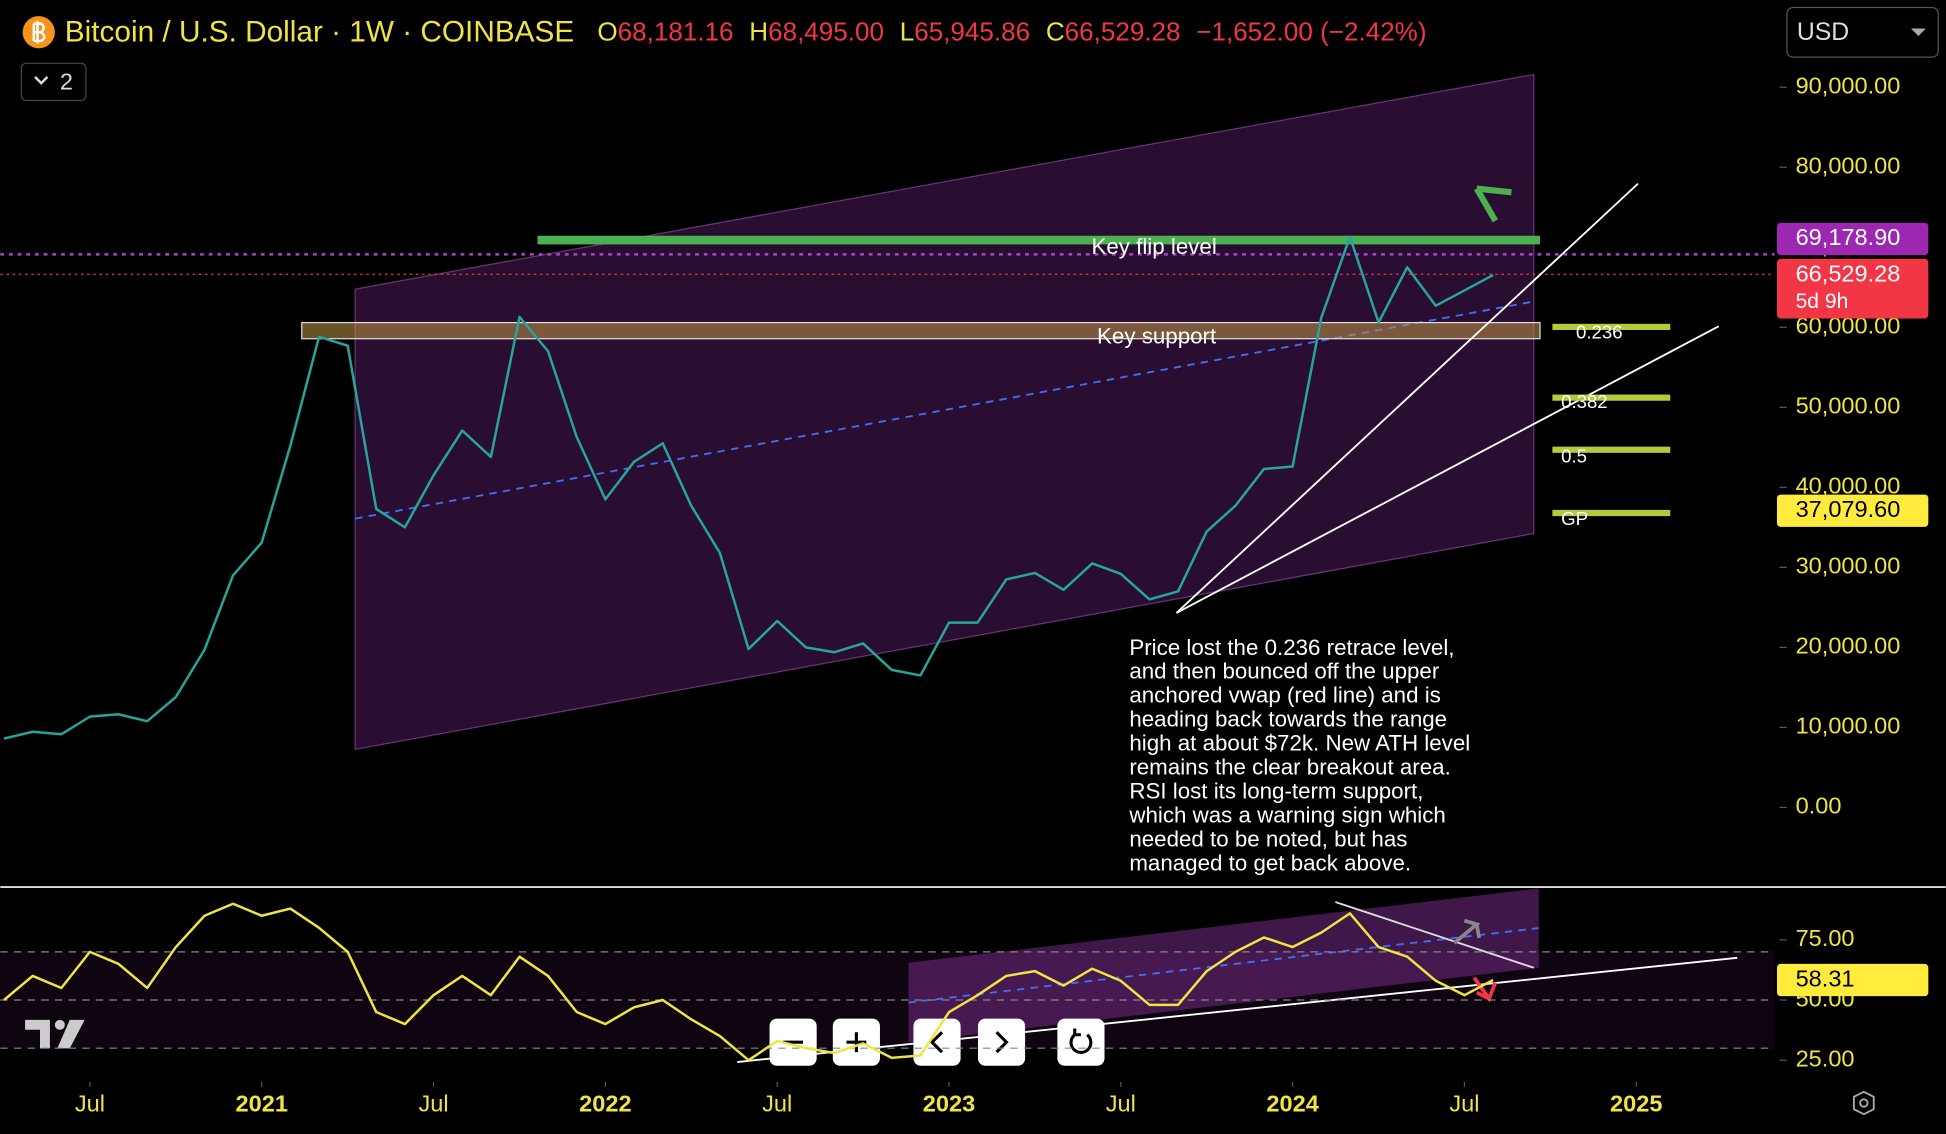  I want to click on arrow-down, so click(1485, 989).